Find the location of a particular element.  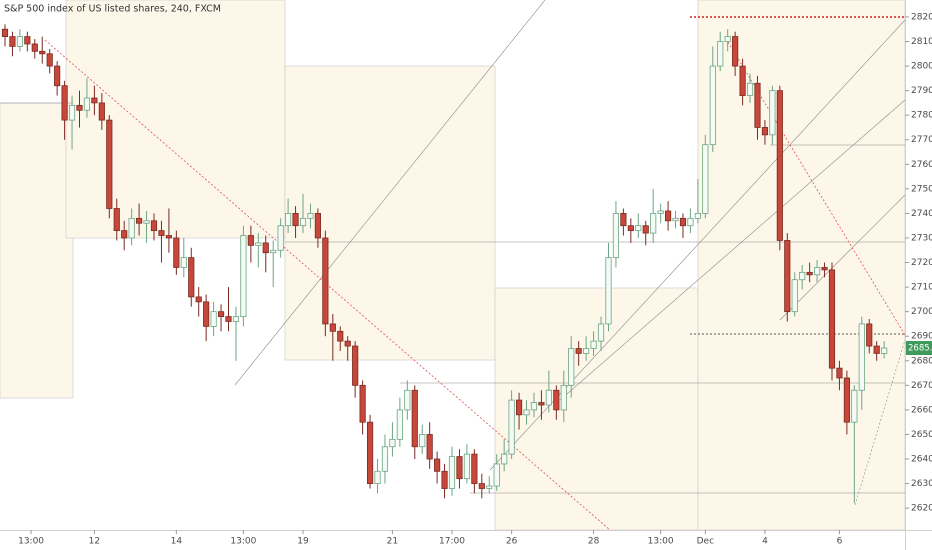

last-price-label: 2685.2 is located at coordinates (920, 349).